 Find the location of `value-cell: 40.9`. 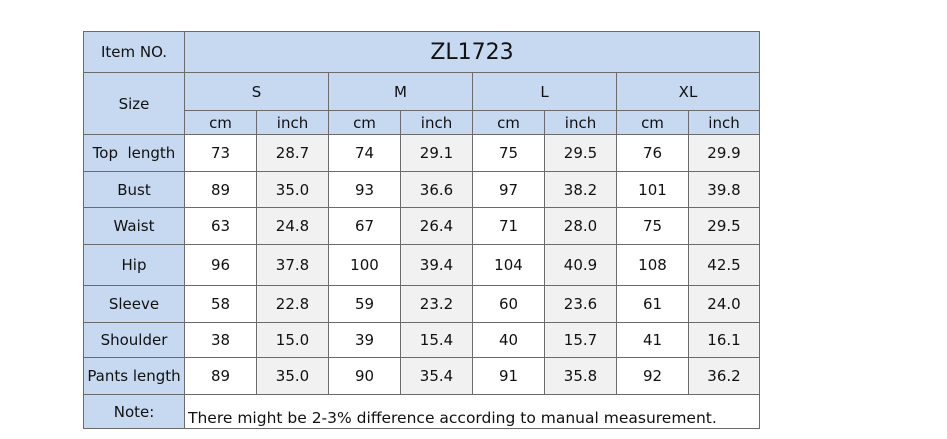

value-cell: 40.9 is located at coordinates (580, 265).